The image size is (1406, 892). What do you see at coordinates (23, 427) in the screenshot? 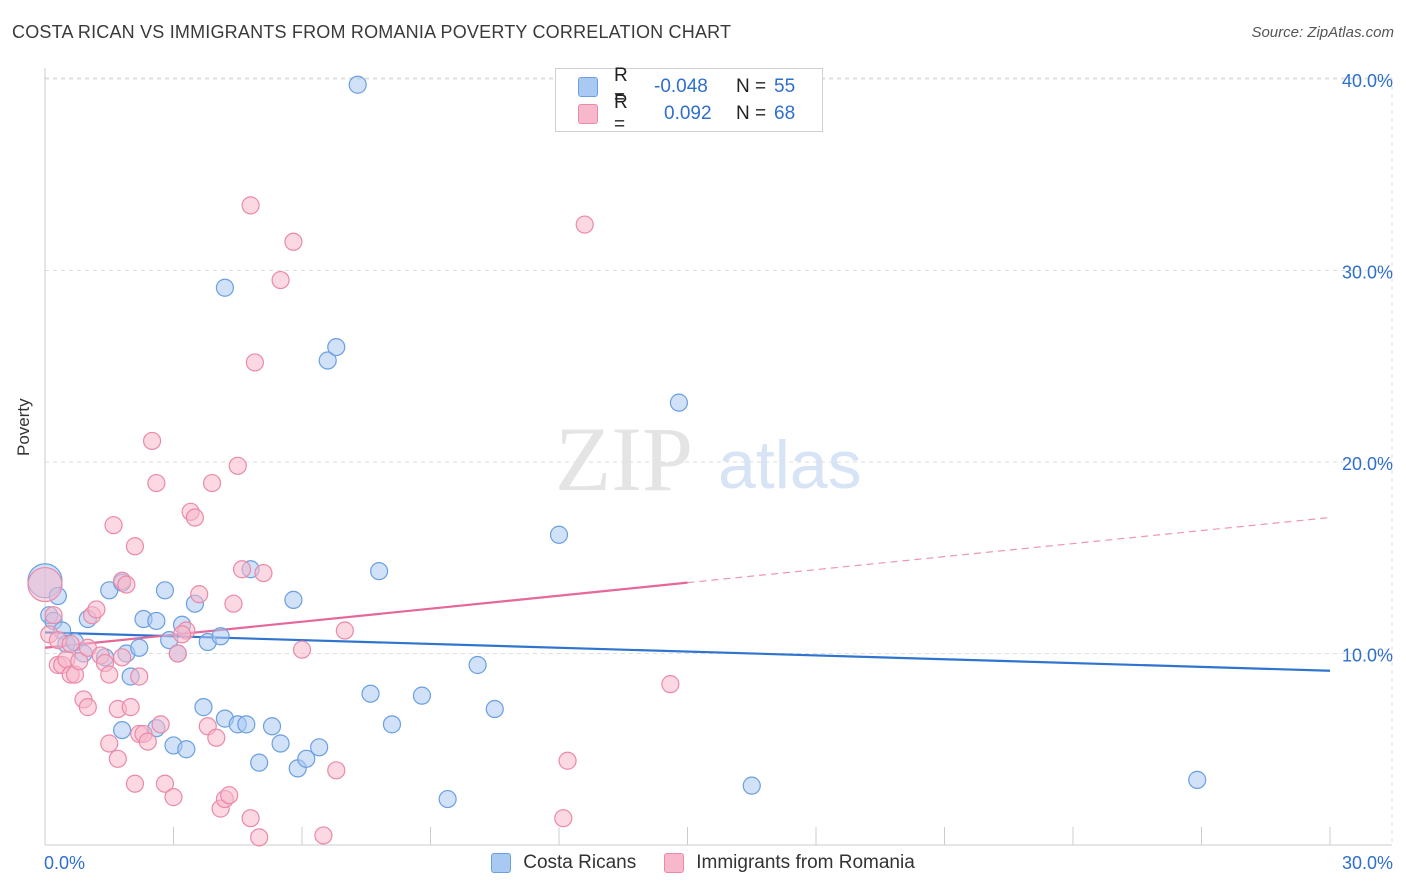
I see `y-axis-label: Poverty` at bounding box center [23, 427].